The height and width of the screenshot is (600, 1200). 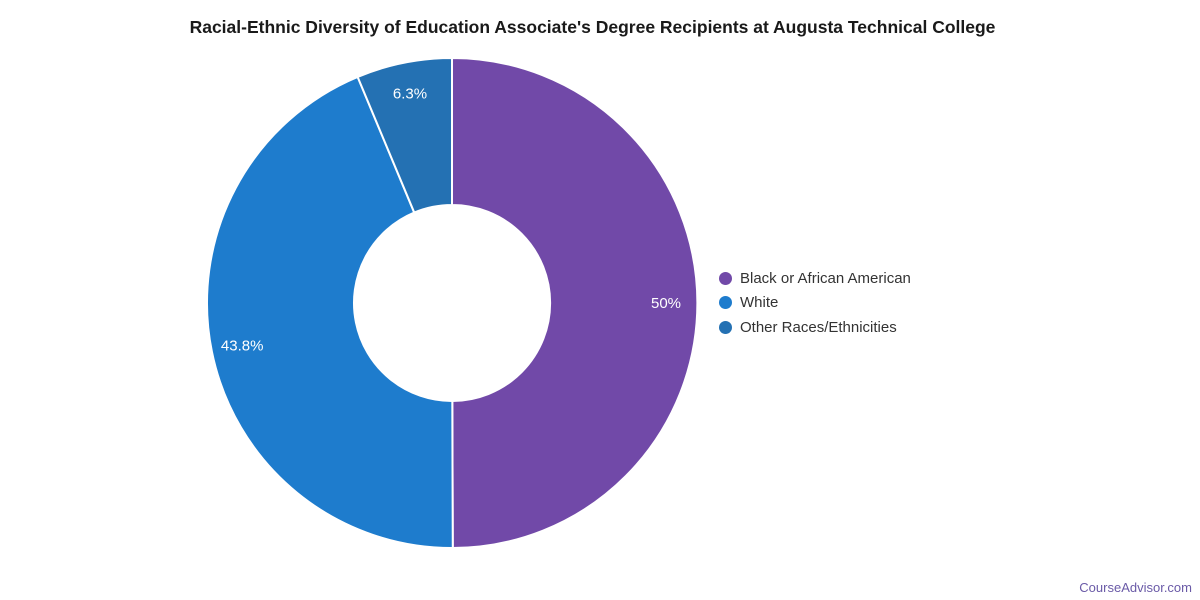 I want to click on legend-label: Black or African American, so click(x=825, y=278).